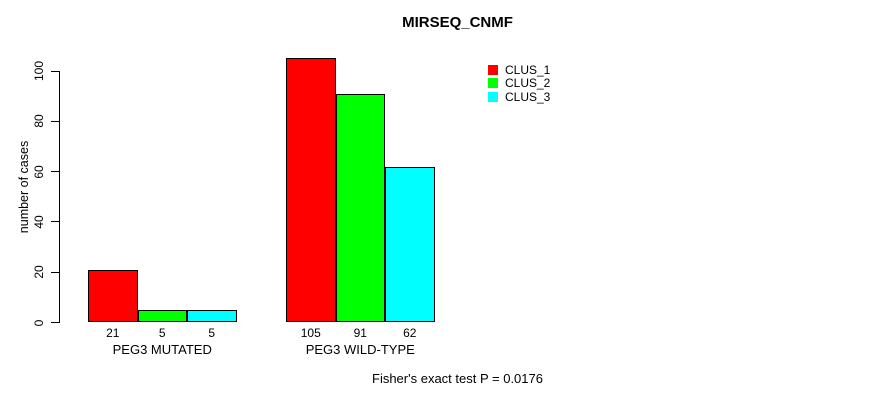  What do you see at coordinates (24, 187) in the screenshot?
I see `y-axis-title: number of cases` at bounding box center [24, 187].